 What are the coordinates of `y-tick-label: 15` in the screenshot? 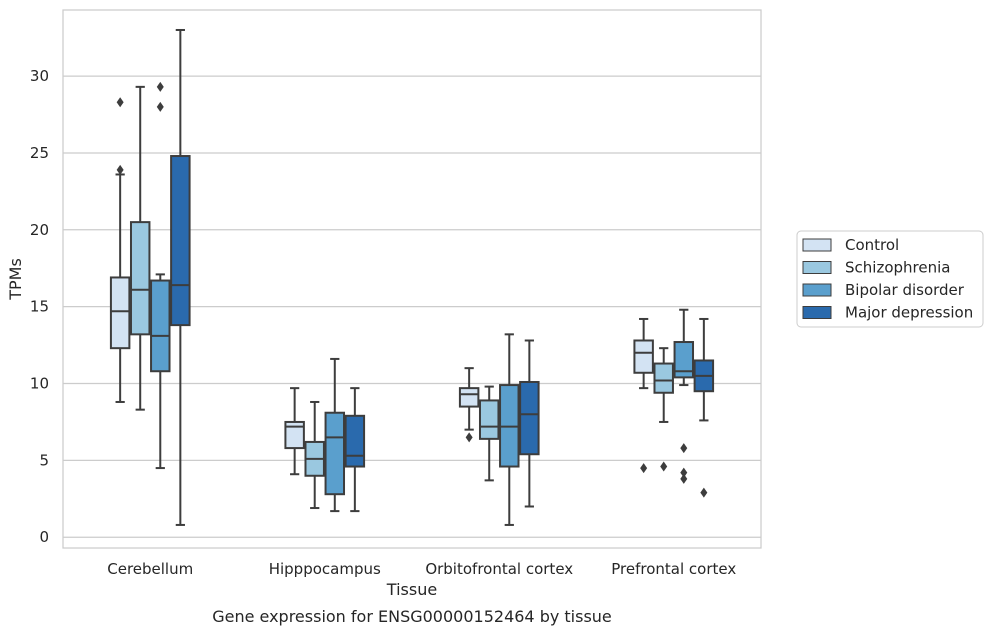 It's located at (39, 307).